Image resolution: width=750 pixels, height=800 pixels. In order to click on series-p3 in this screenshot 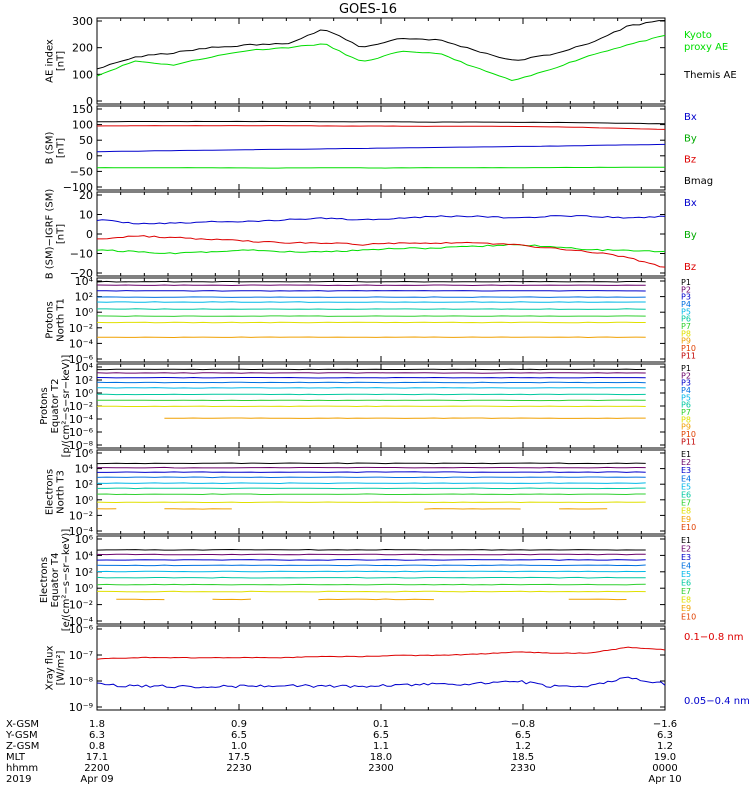, I will do `click(371, 291)`.